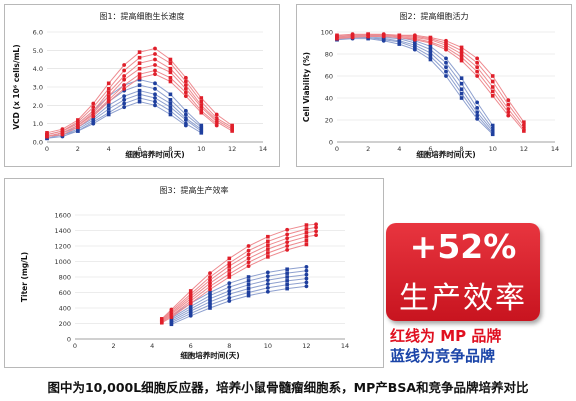  I want to click on y-tick-label: 20, so click(329, 121).